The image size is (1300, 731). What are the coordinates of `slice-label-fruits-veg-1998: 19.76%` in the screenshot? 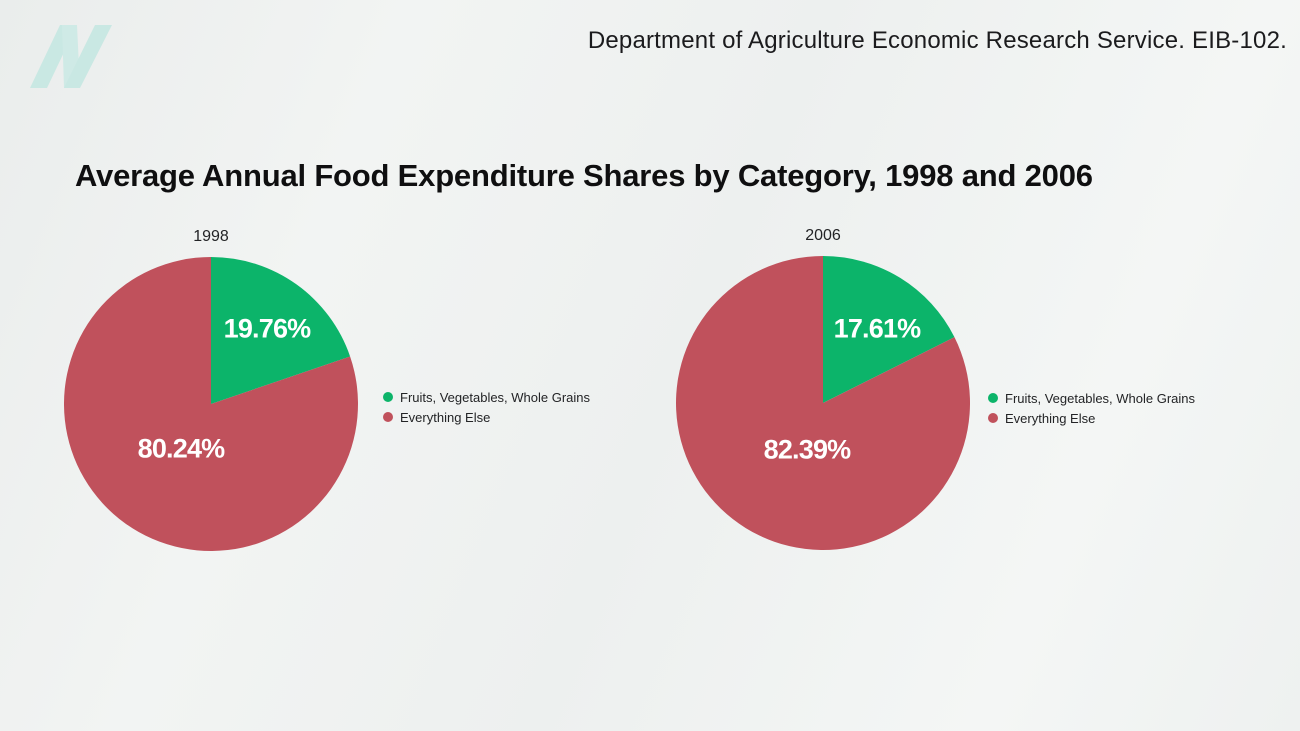 It's located at (267, 328).